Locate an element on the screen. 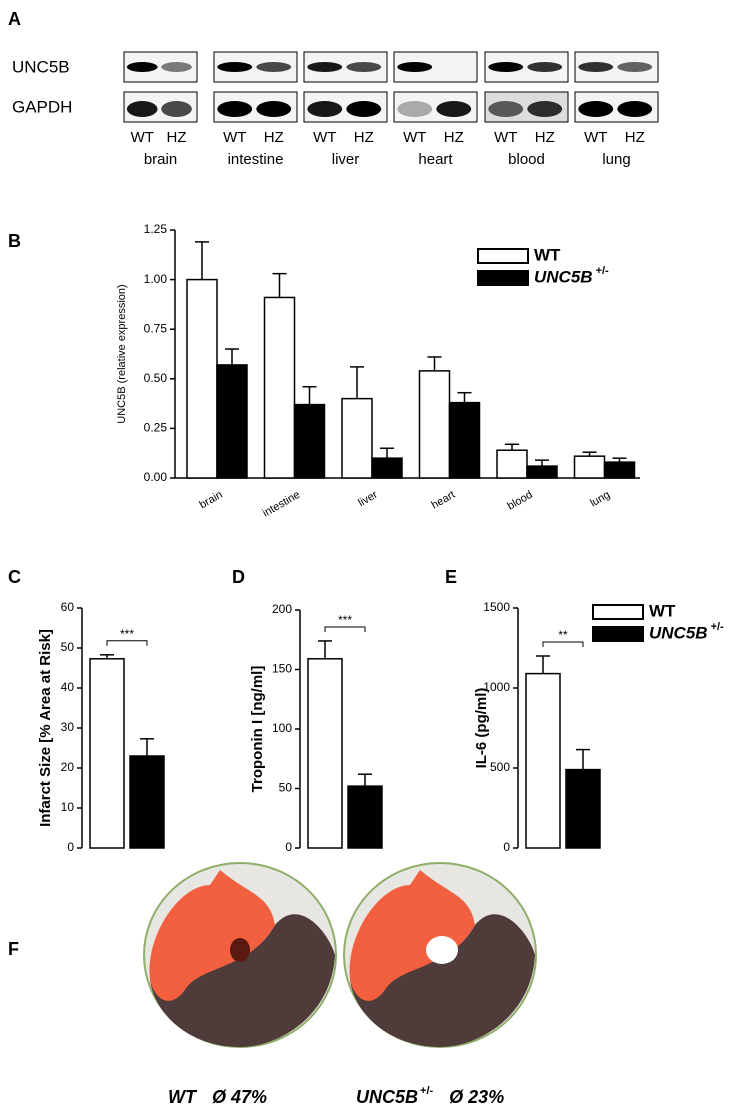 This screenshot has width=743, height=1114. y-tick-label: 1.00 is located at coordinates (156, 279).